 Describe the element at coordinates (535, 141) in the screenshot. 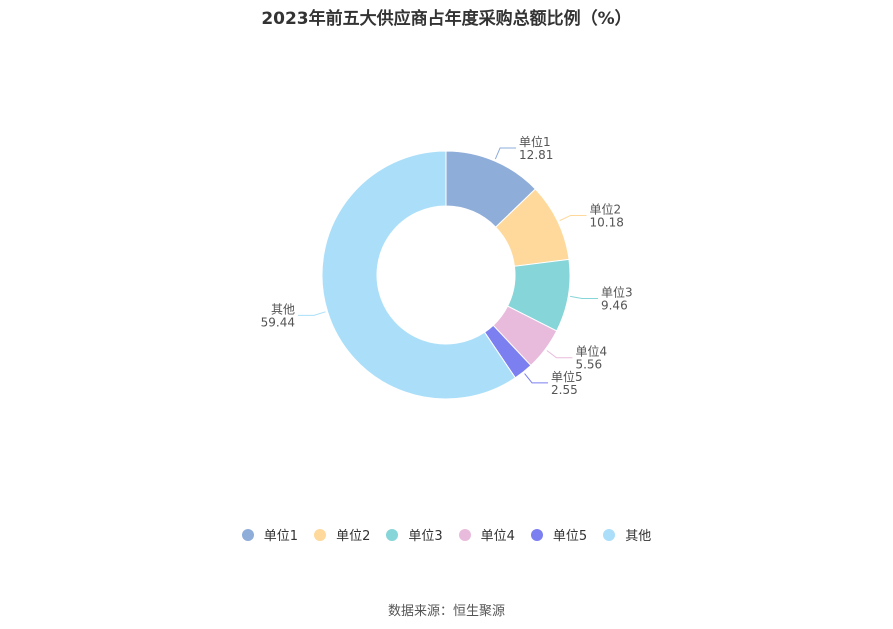

I see `slice-label-1: 单位1` at that location.